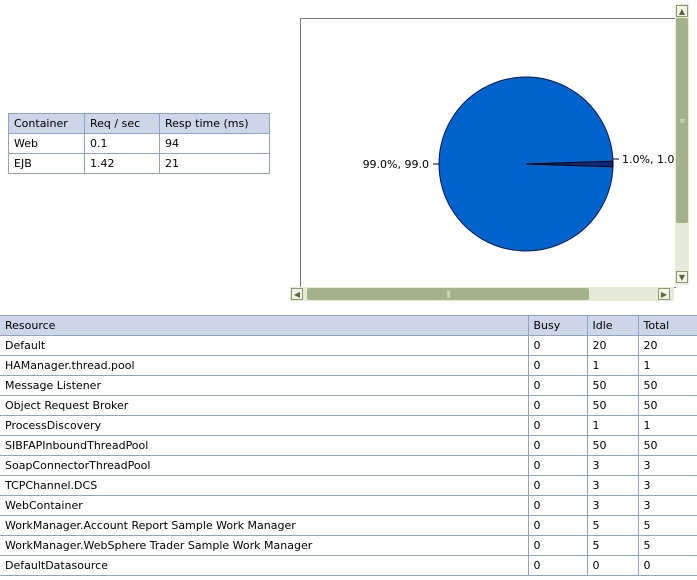  I want to click on arrow-up-icon: ▲, so click(682, 11).